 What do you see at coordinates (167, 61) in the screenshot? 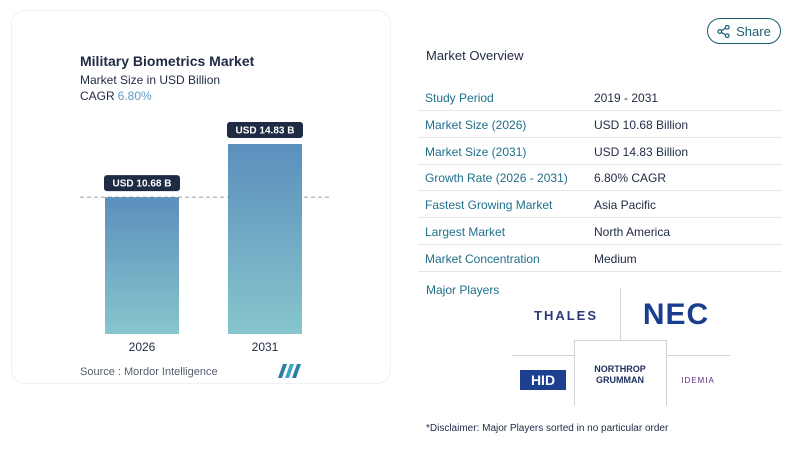
I see `chart-title: Military Biometrics Market` at bounding box center [167, 61].